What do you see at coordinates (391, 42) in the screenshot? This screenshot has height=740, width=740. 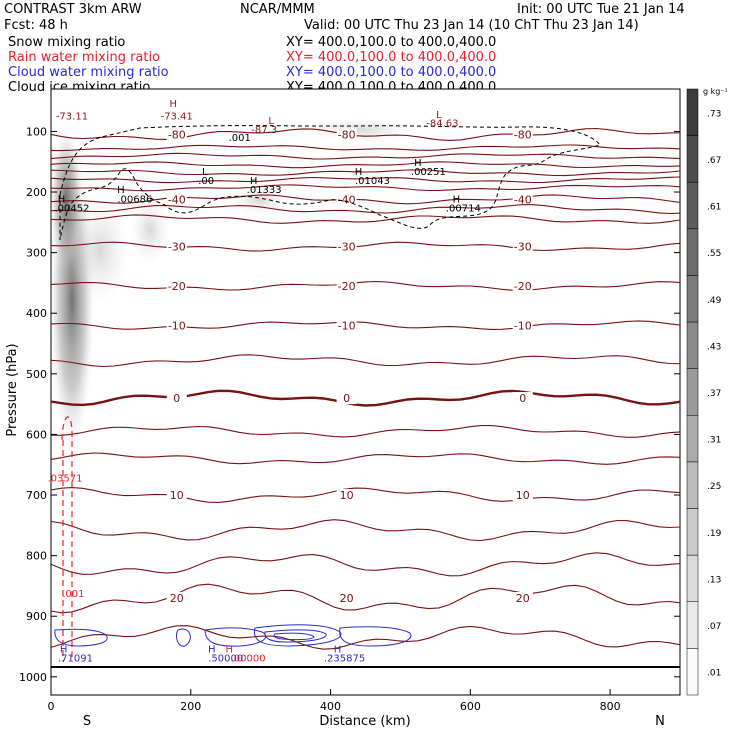 I see `legend-snow-xy: XY= 400.0,100.0 to 400.0,400.0` at bounding box center [391, 42].